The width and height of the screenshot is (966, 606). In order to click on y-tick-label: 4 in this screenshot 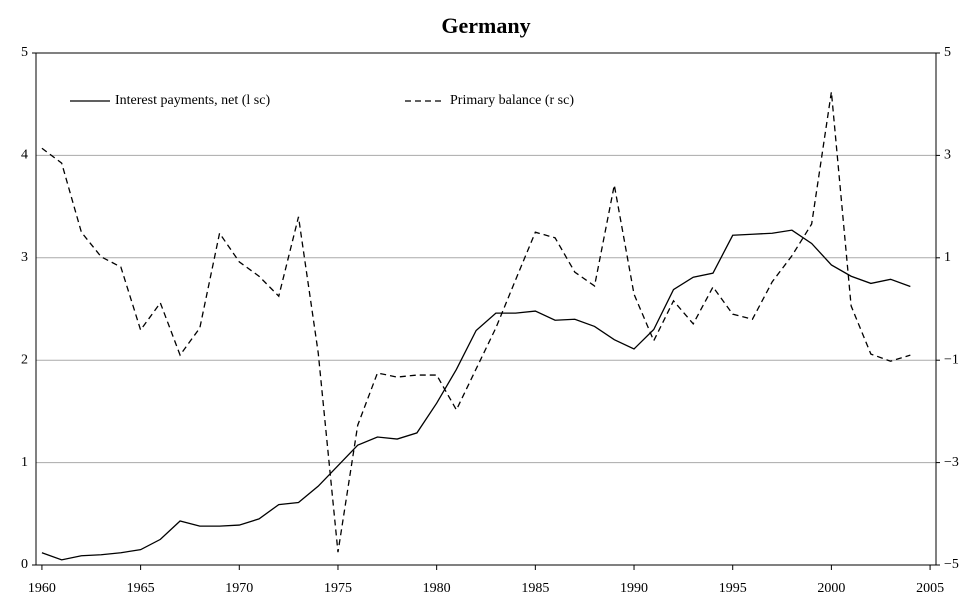, I will do `click(24, 155)`.